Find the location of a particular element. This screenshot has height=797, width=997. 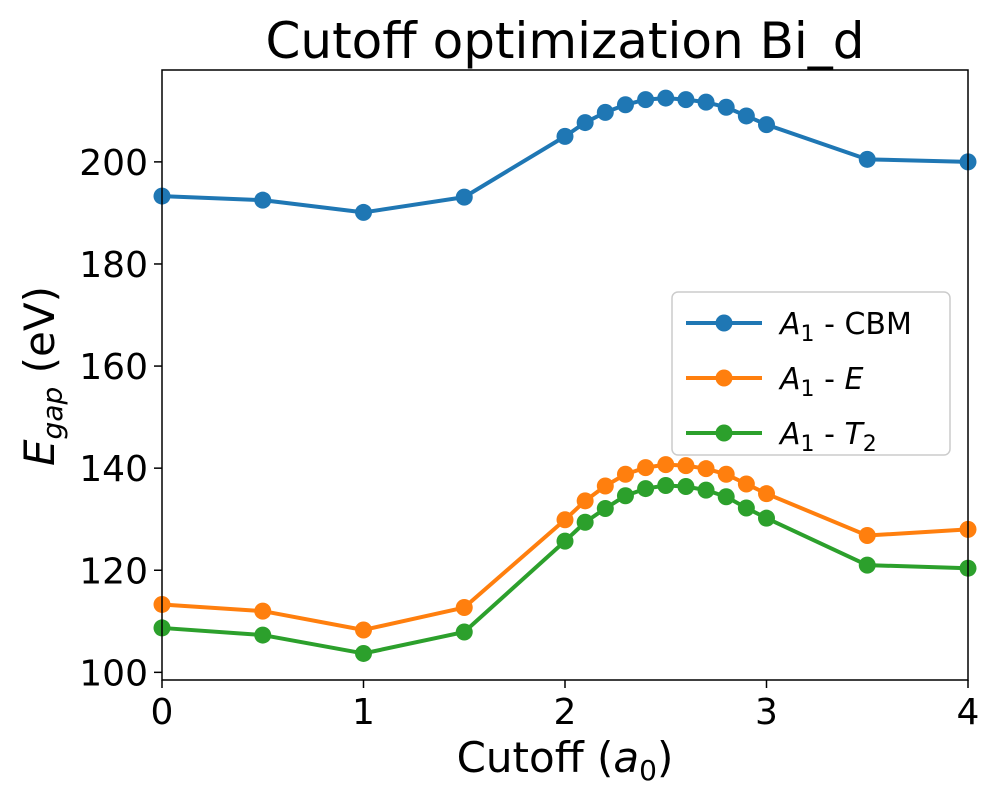

legend-label: A1 - T2 is located at coordinates (827, 437).